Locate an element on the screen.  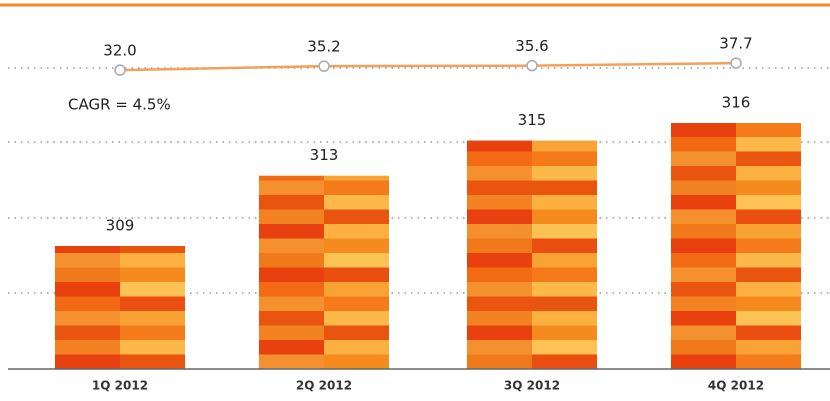
line-value-label: 35.6 is located at coordinates (531, 46).